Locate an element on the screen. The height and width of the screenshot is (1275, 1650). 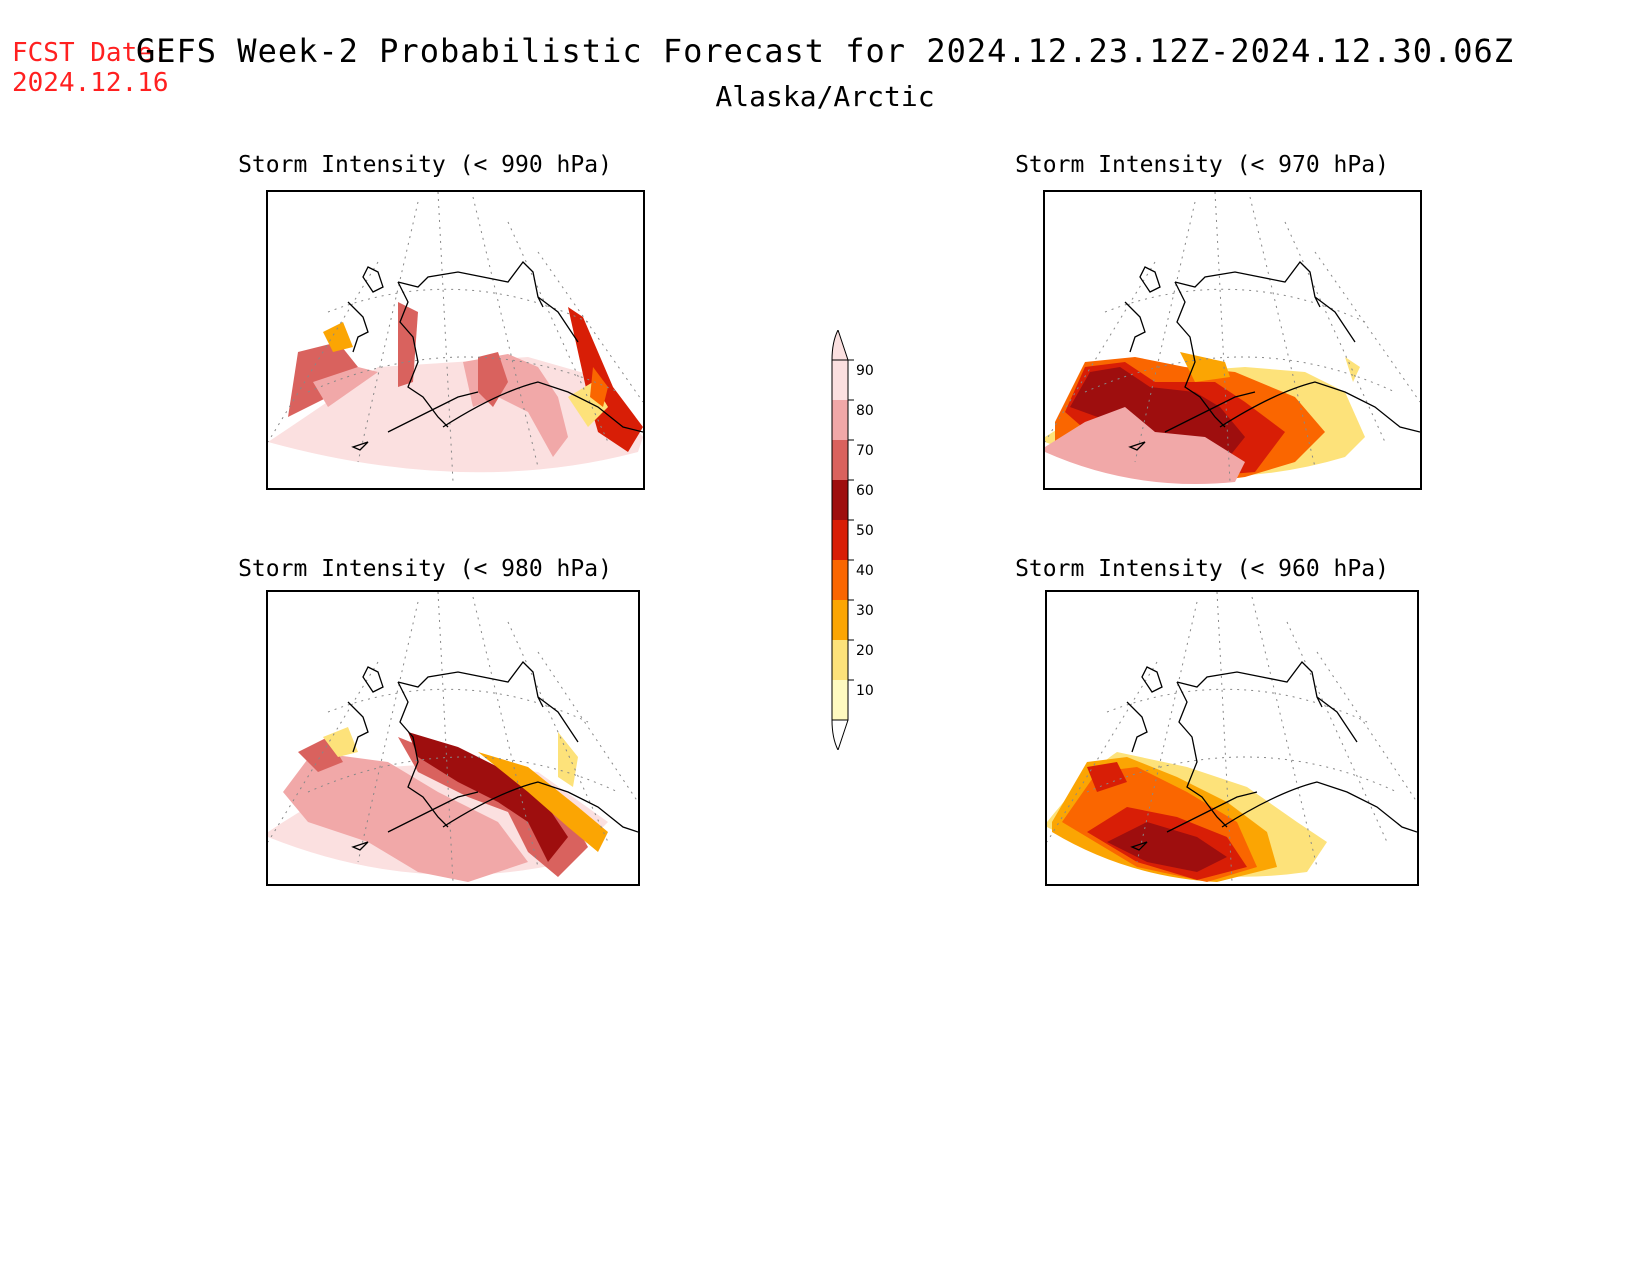
forecast-date-block: FCST Date: 2024.12.16 is located at coordinates (90, 68).